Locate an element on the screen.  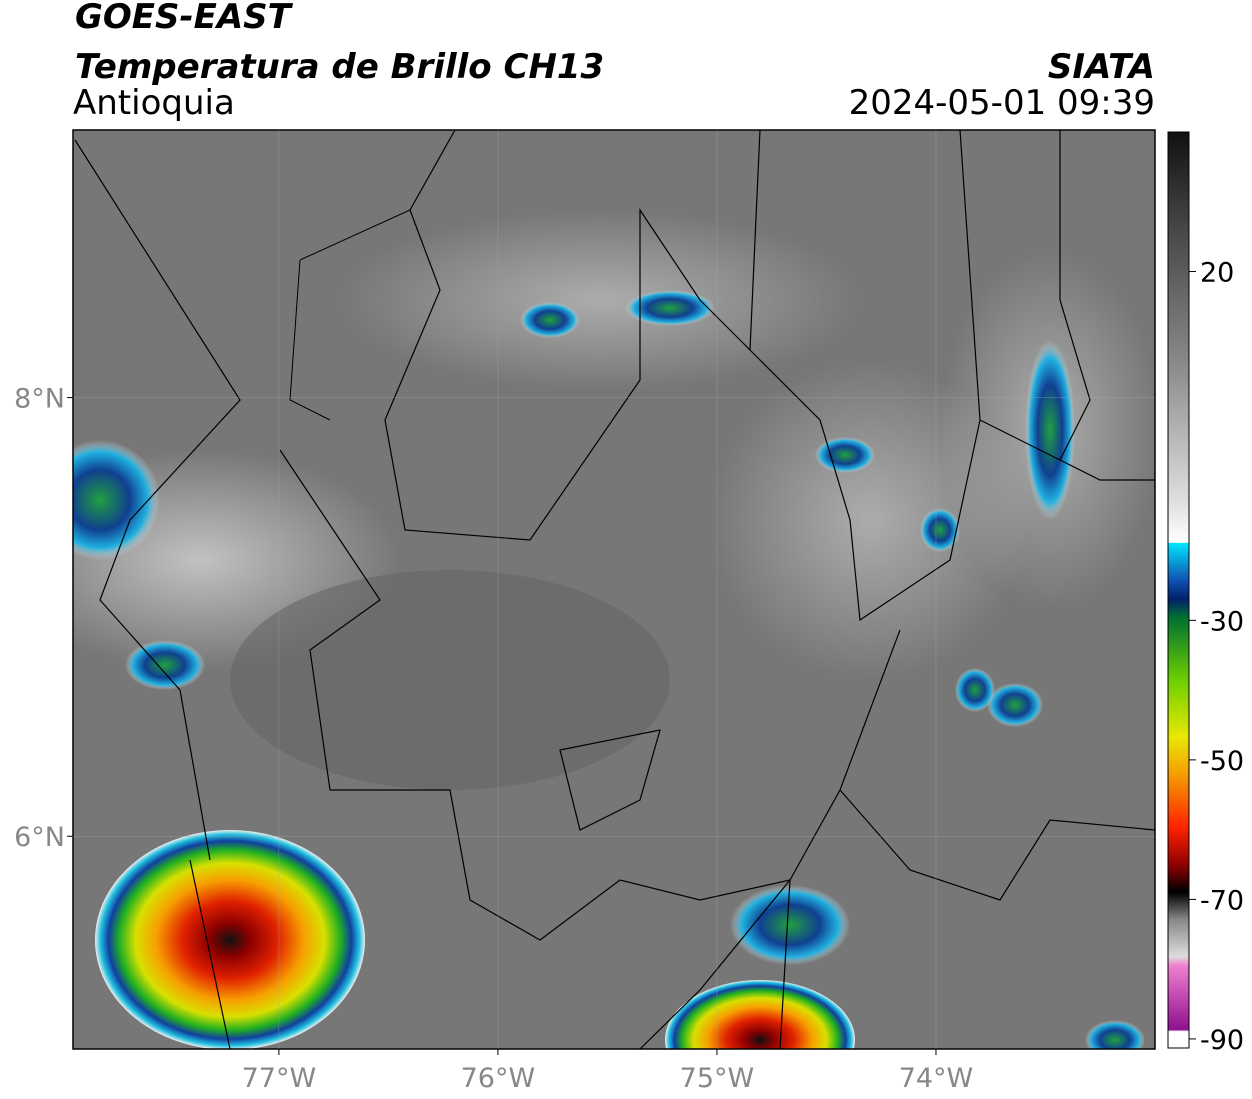
colorbar is located at coordinates (1178, 590).